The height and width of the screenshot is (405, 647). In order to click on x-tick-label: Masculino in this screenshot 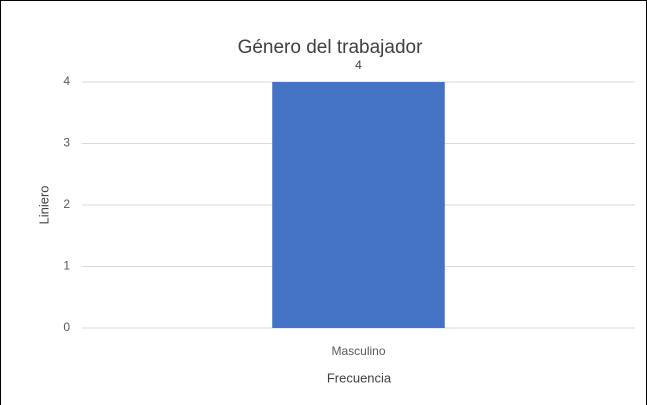, I will do `click(358, 351)`.